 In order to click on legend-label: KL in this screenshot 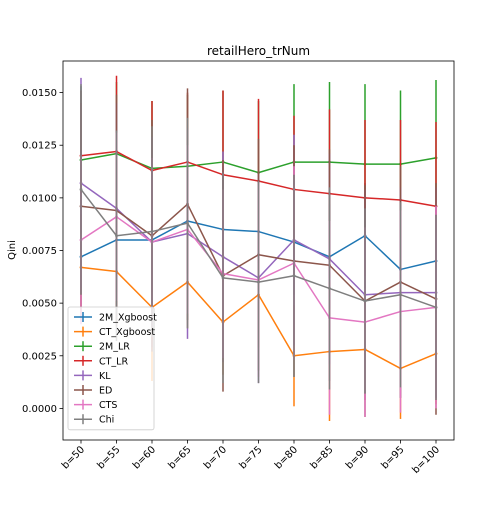, I will do `click(105, 376)`.